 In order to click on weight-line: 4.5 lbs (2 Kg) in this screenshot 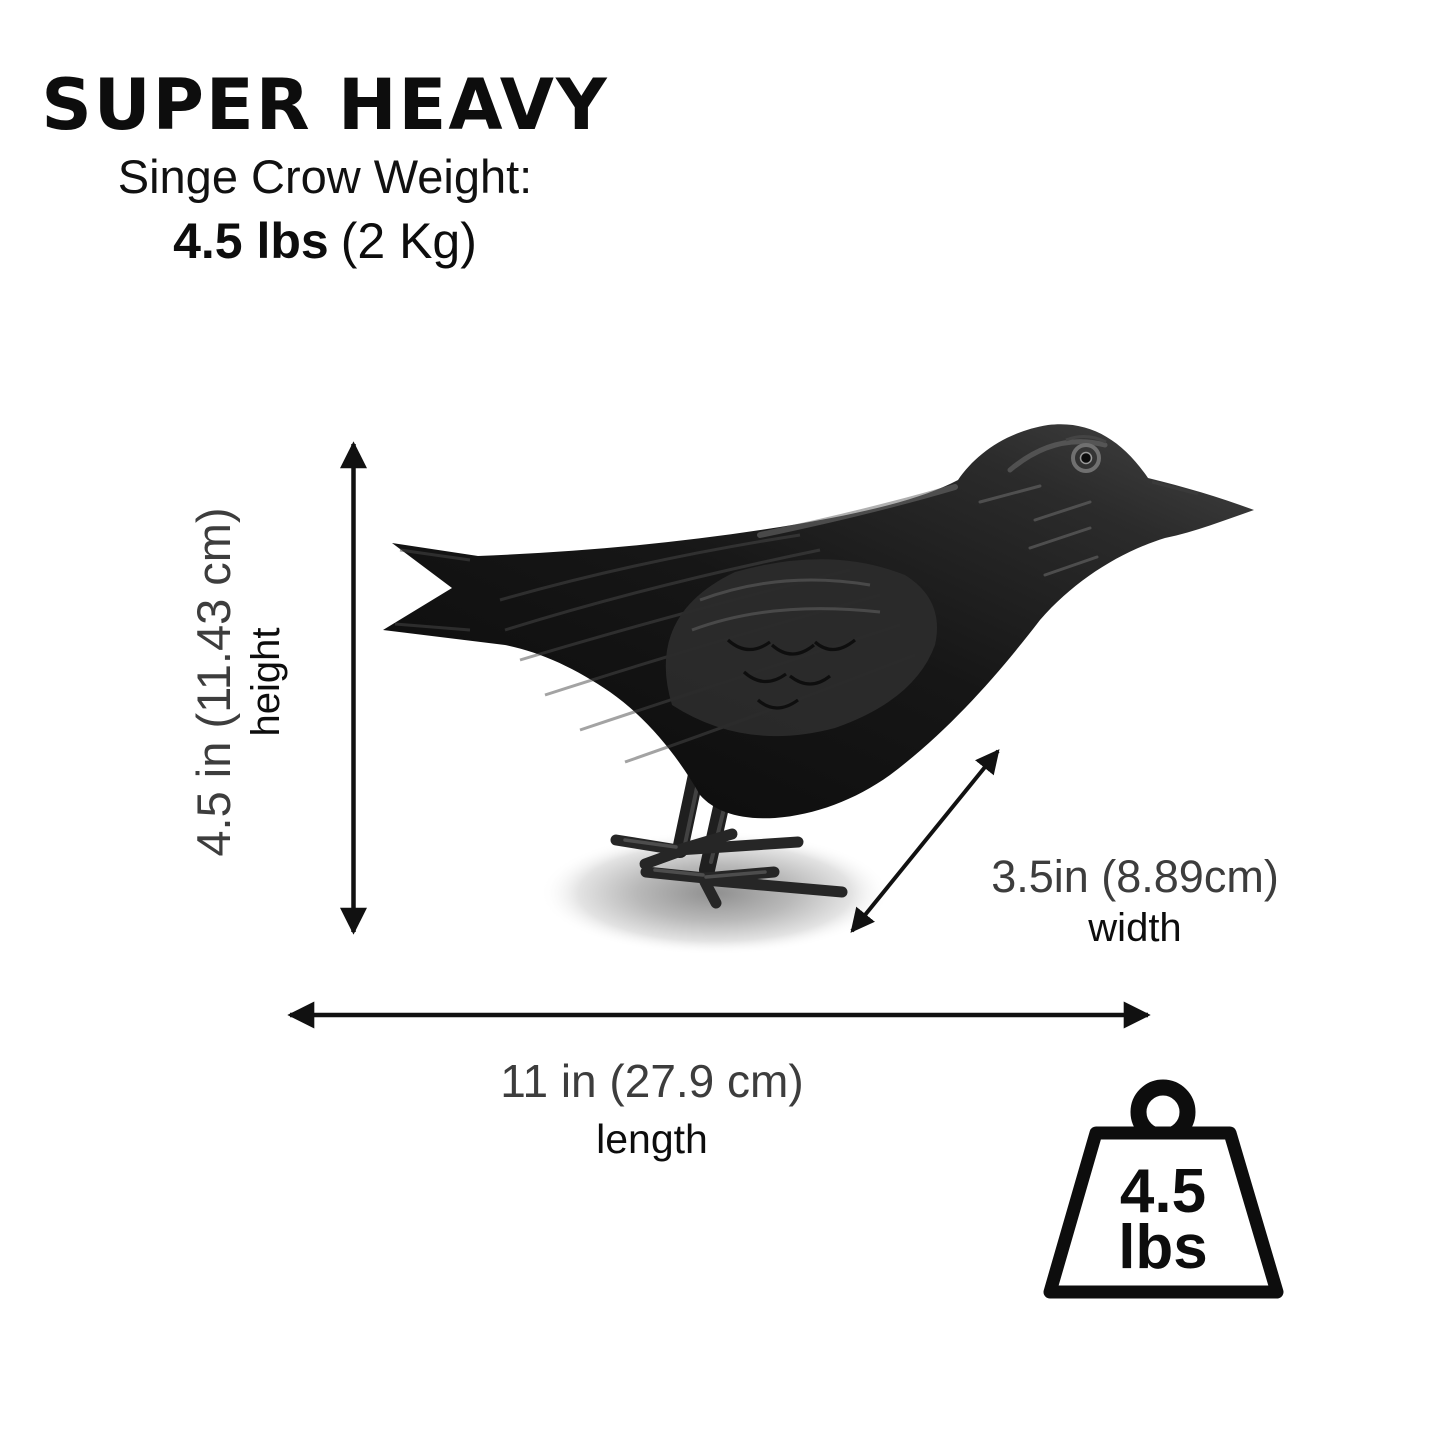, I will do `click(325, 241)`.